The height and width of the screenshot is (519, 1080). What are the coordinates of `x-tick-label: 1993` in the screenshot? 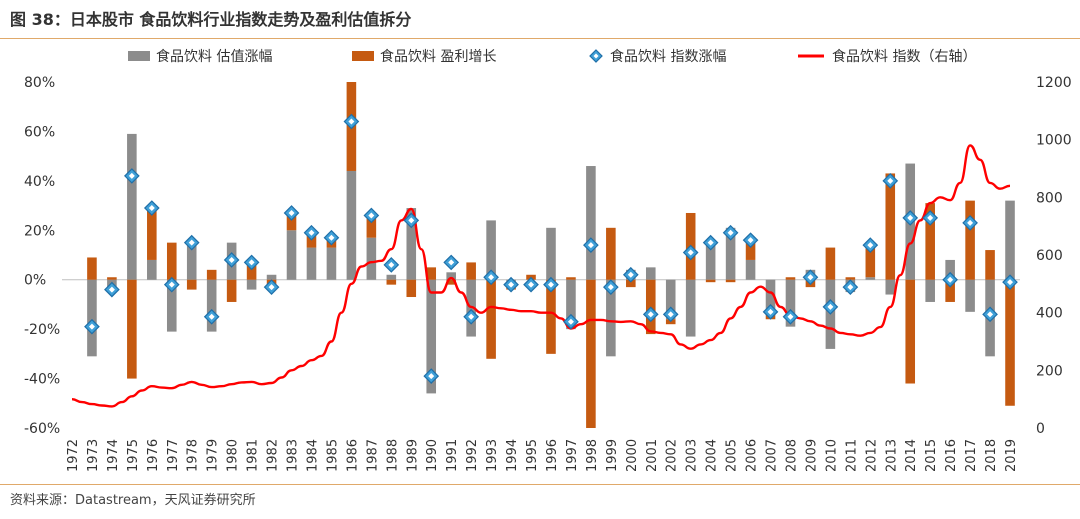 It's located at (492, 455).